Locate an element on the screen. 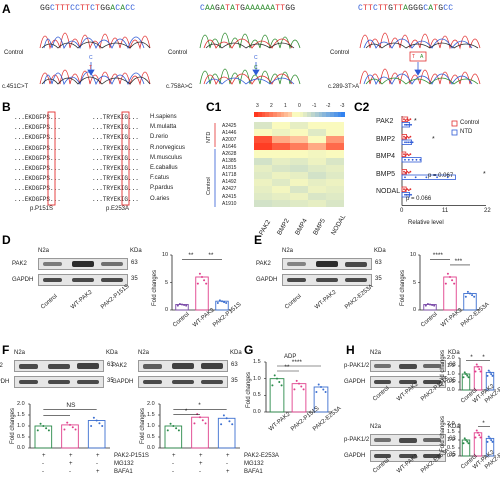 This screenshot has width=500, height=481. panel-g-title: ADP is located at coordinates (290, 357).